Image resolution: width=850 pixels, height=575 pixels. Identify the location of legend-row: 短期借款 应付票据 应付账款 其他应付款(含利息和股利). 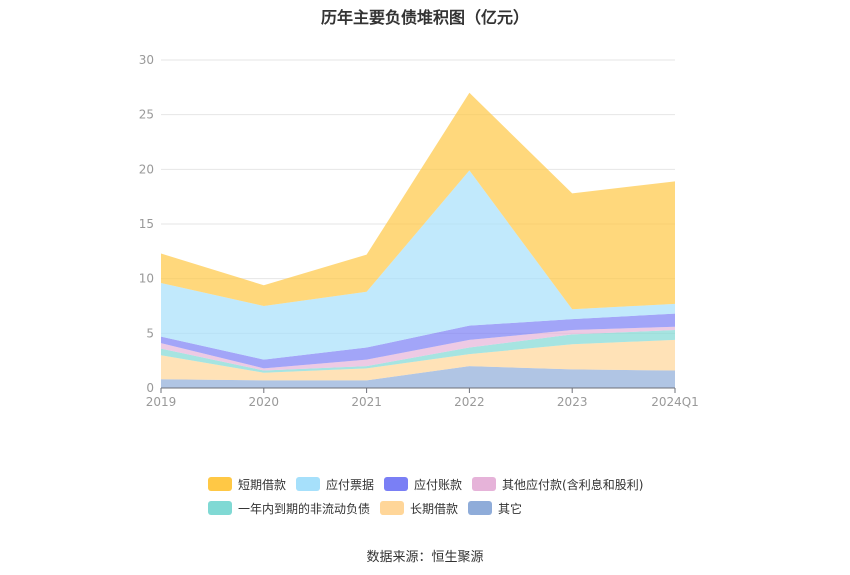
(448, 484).